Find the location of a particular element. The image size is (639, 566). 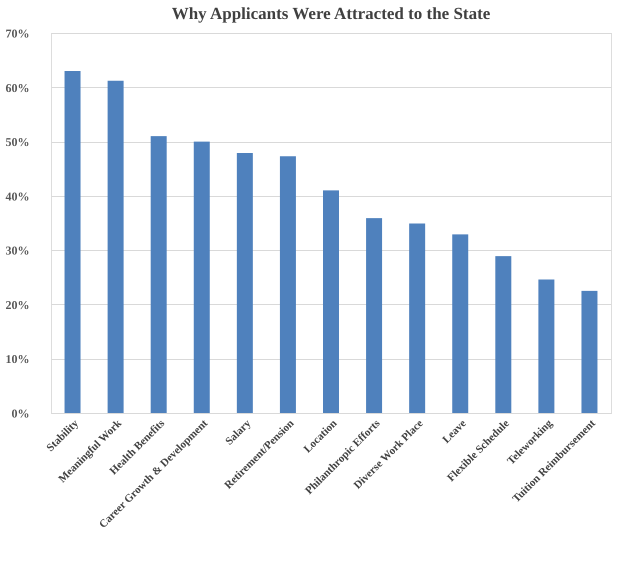

y-tick-label: 70% is located at coordinates (18, 33).